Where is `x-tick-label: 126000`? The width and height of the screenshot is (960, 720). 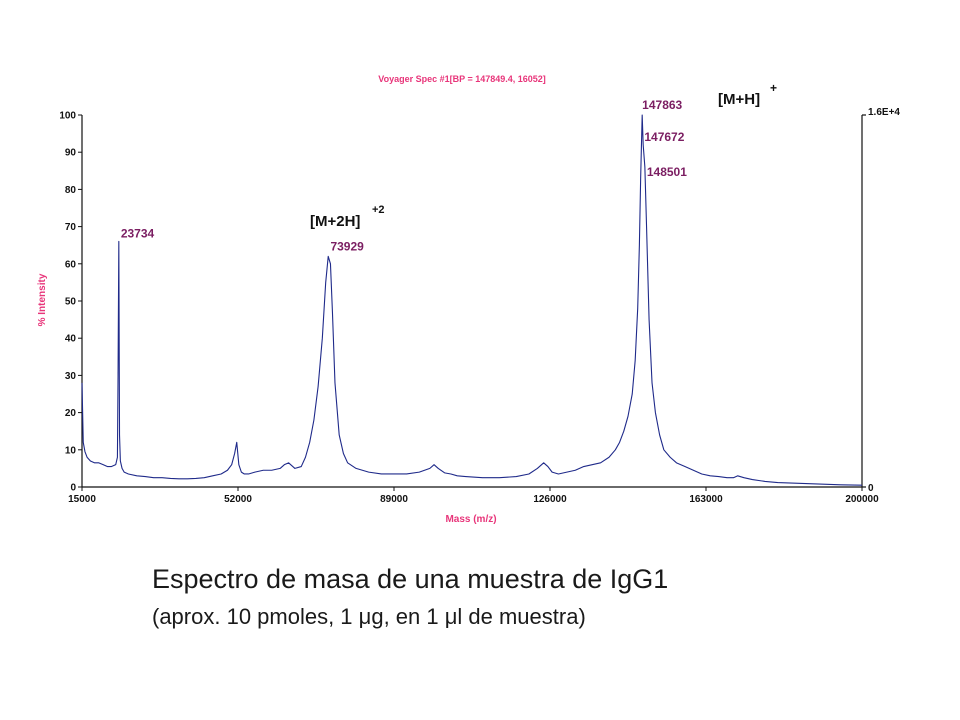 x-tick-label: 126000 is located at coordinates (550, 499).